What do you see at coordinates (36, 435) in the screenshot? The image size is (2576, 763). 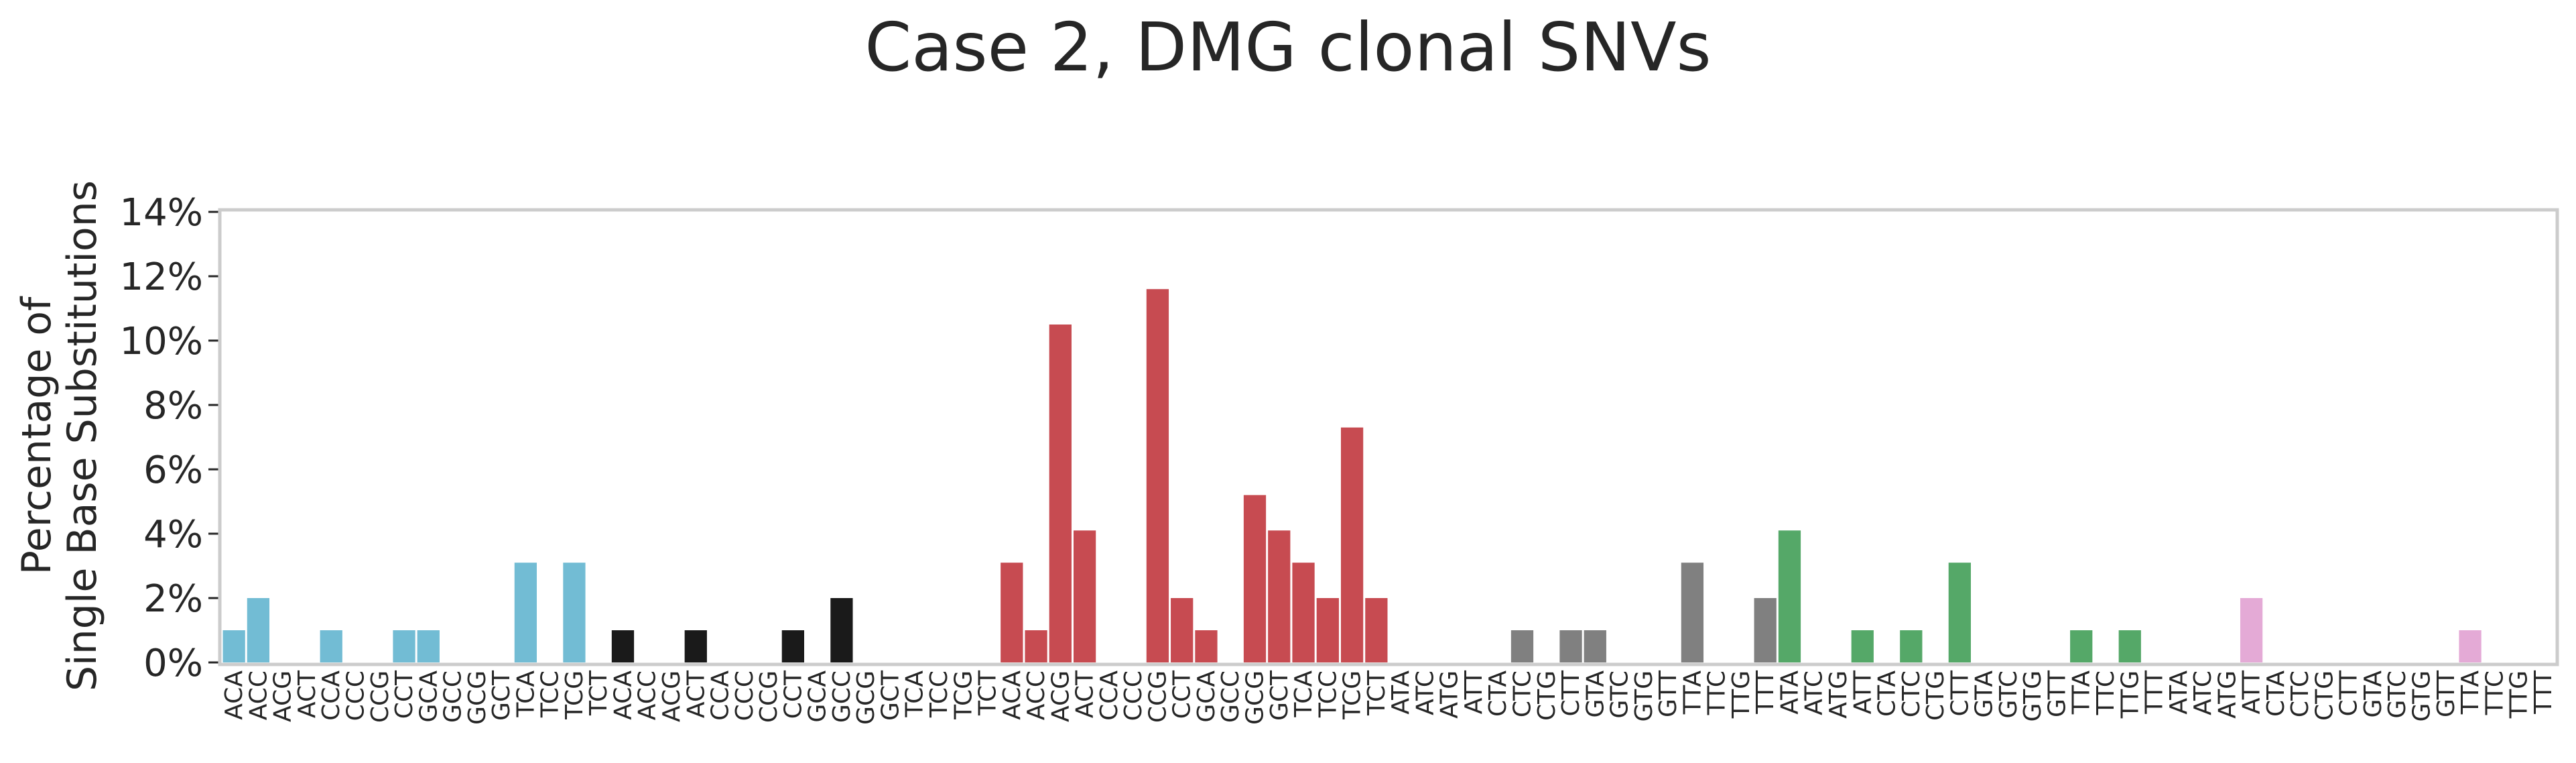 I see `y-axis-label-line-1: Percentage of` at bounding box center [36, 435].